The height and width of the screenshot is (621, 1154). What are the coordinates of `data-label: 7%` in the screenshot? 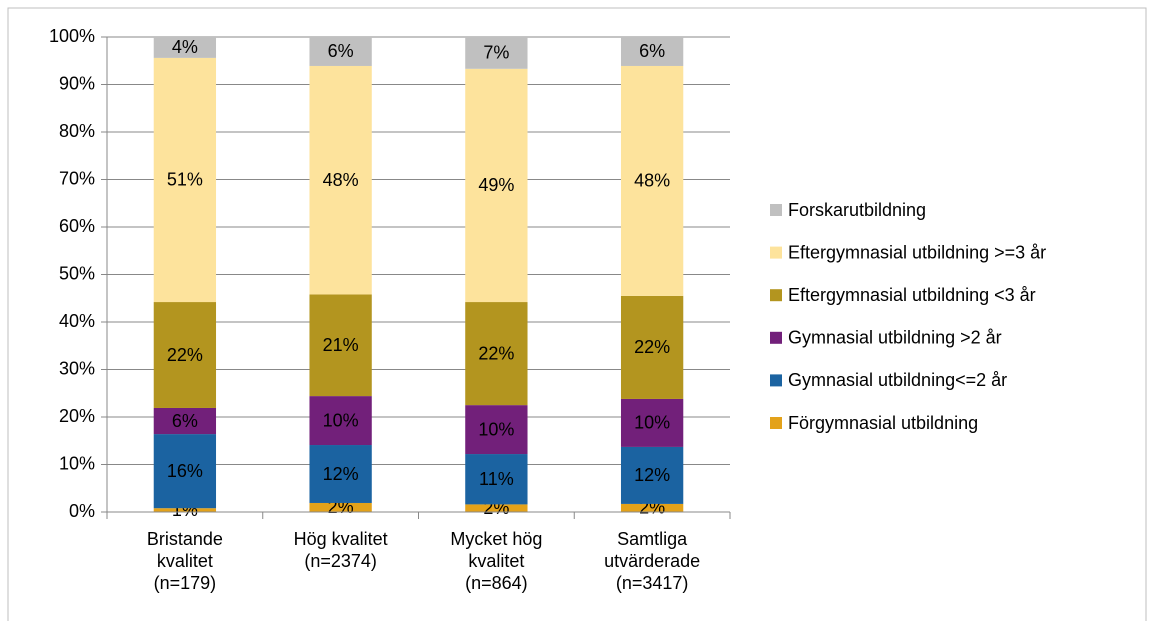 It's located at (496, 53).